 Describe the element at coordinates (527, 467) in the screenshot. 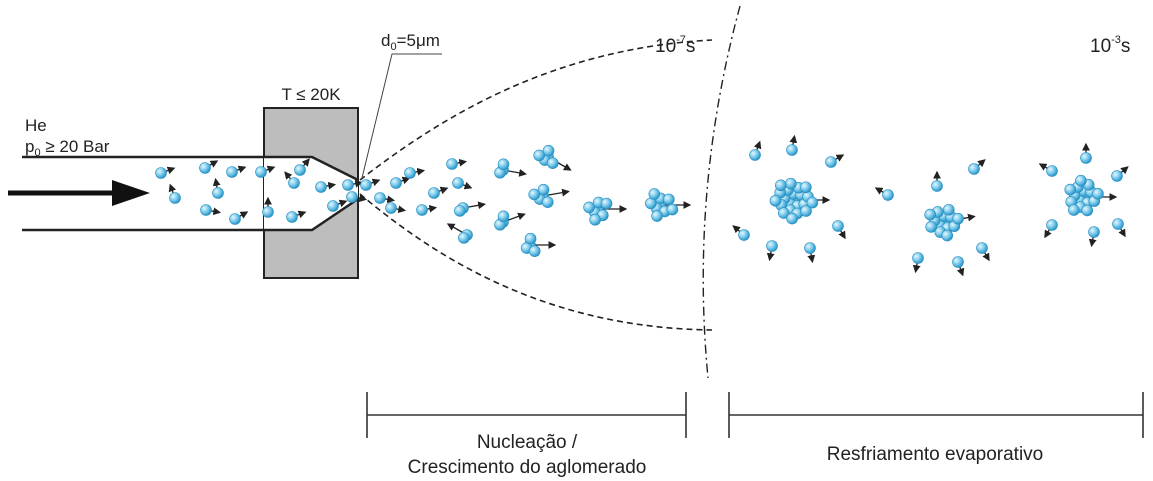

I see `stage-1-label: Crescimento do aglomerado` at that location.